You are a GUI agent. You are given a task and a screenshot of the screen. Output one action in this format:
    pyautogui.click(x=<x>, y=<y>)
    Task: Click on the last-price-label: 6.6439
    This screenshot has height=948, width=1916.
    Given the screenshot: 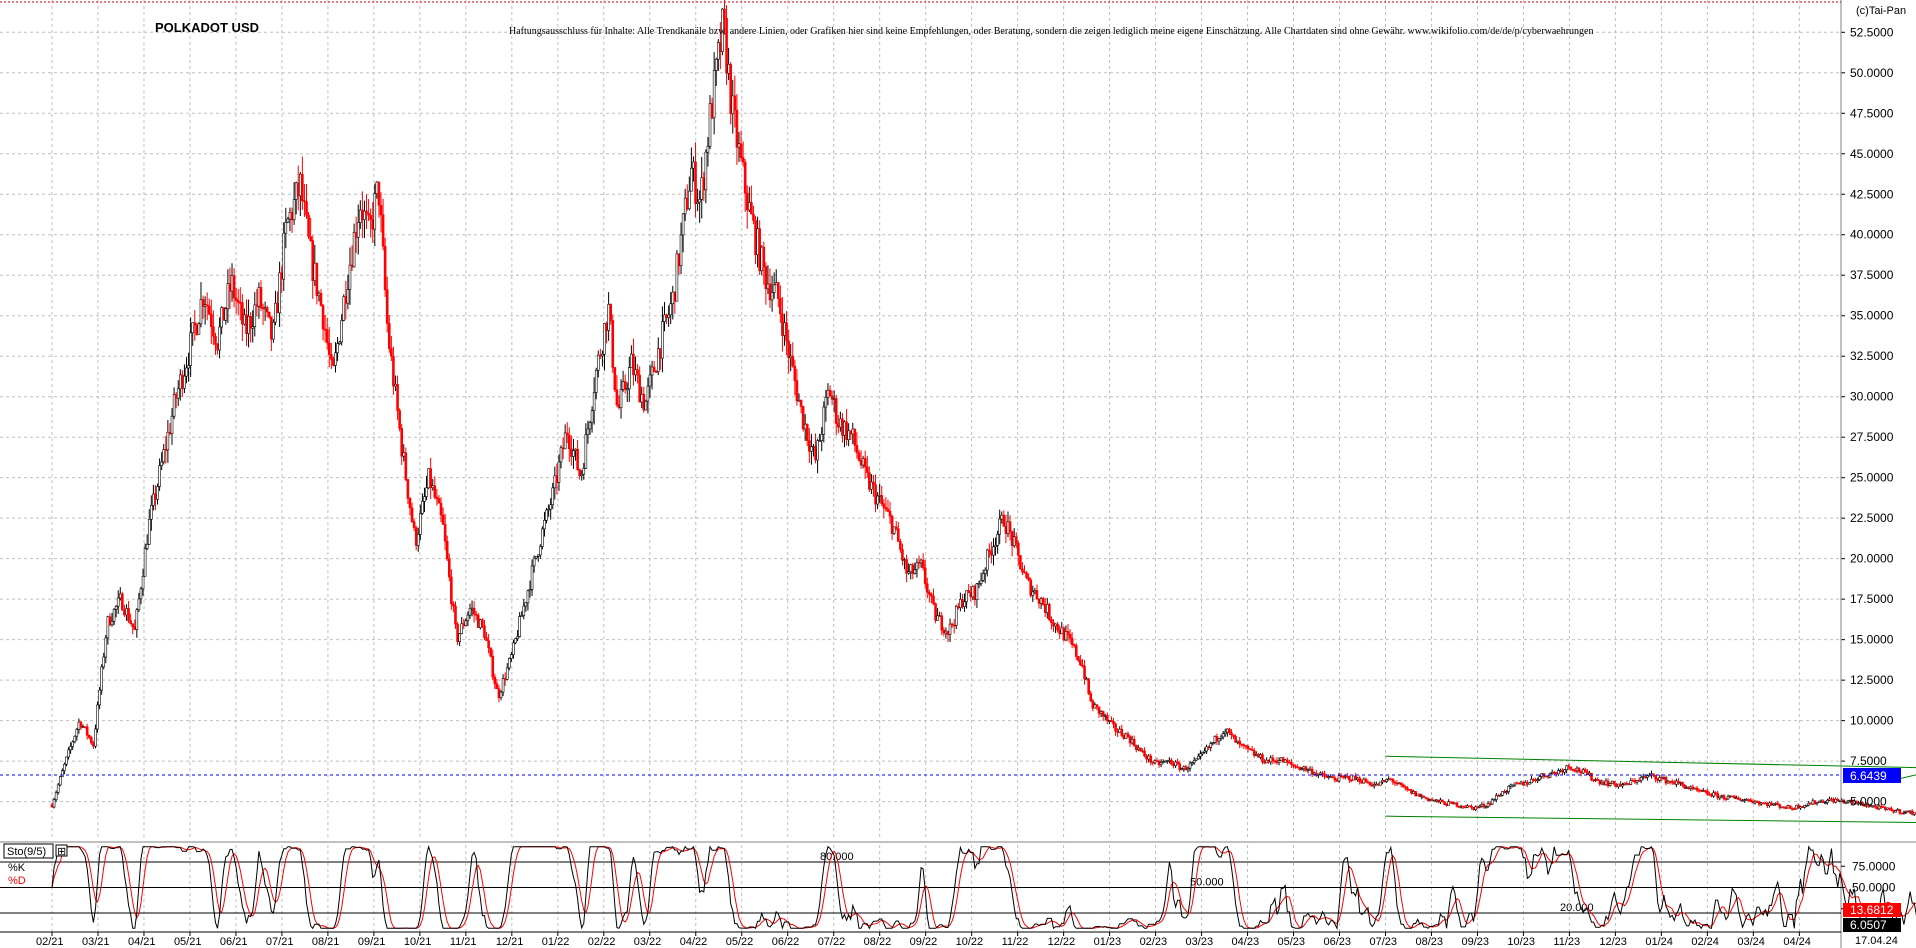 What is the action you would take?
    pyautogui.click(x=1868, y=776)
    